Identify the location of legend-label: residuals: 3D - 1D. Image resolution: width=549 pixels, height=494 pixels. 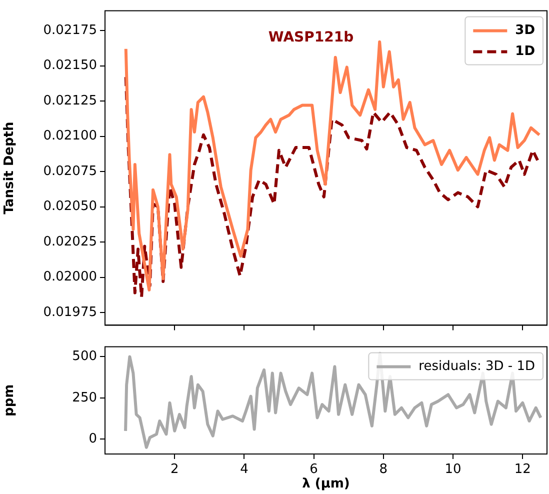
(477, 366).